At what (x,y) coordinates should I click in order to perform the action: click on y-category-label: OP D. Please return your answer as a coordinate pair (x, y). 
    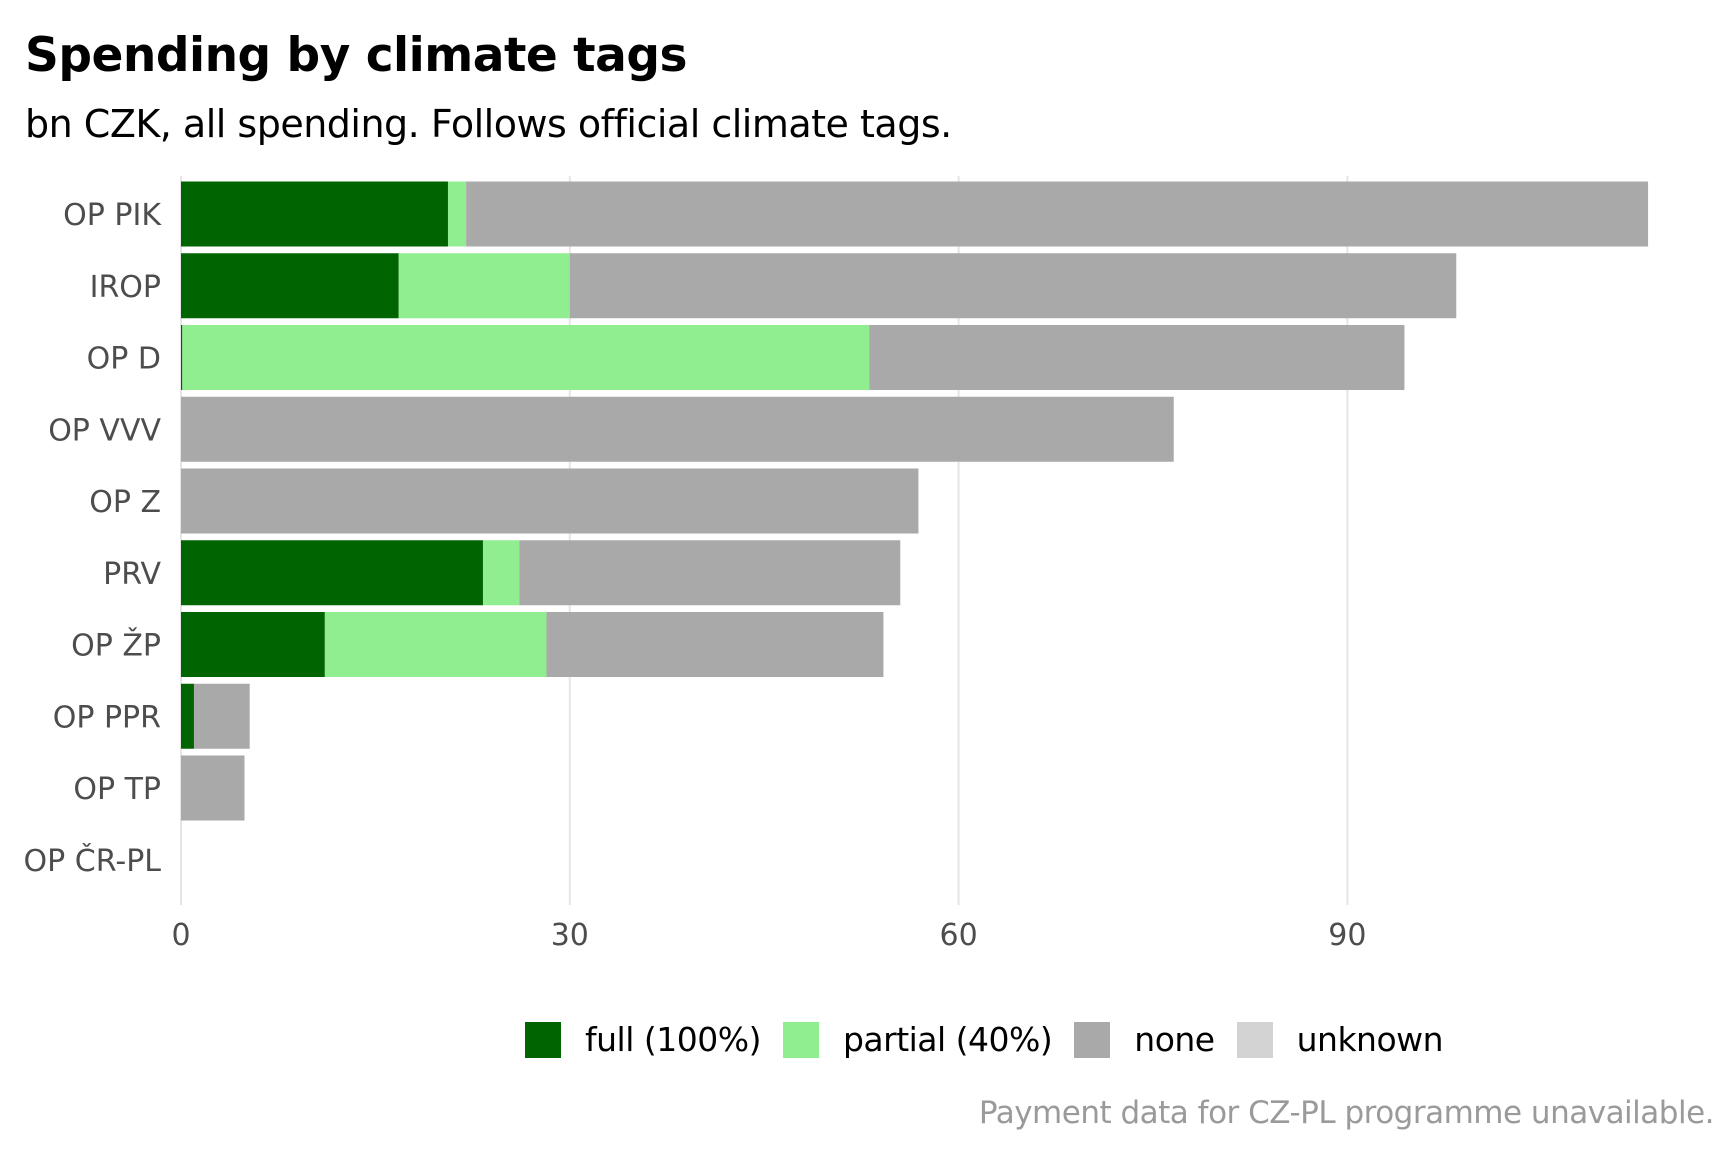
    Looking at the image, I should click on (124, 359).